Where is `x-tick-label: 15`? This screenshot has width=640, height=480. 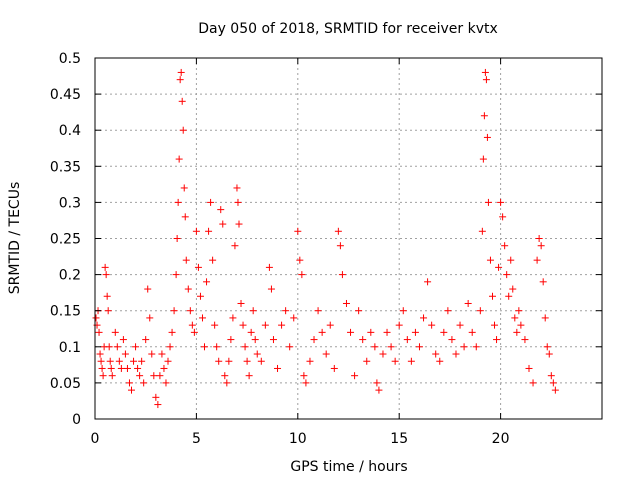 x-tick-label: 15 is located at coordinates (399, 439).